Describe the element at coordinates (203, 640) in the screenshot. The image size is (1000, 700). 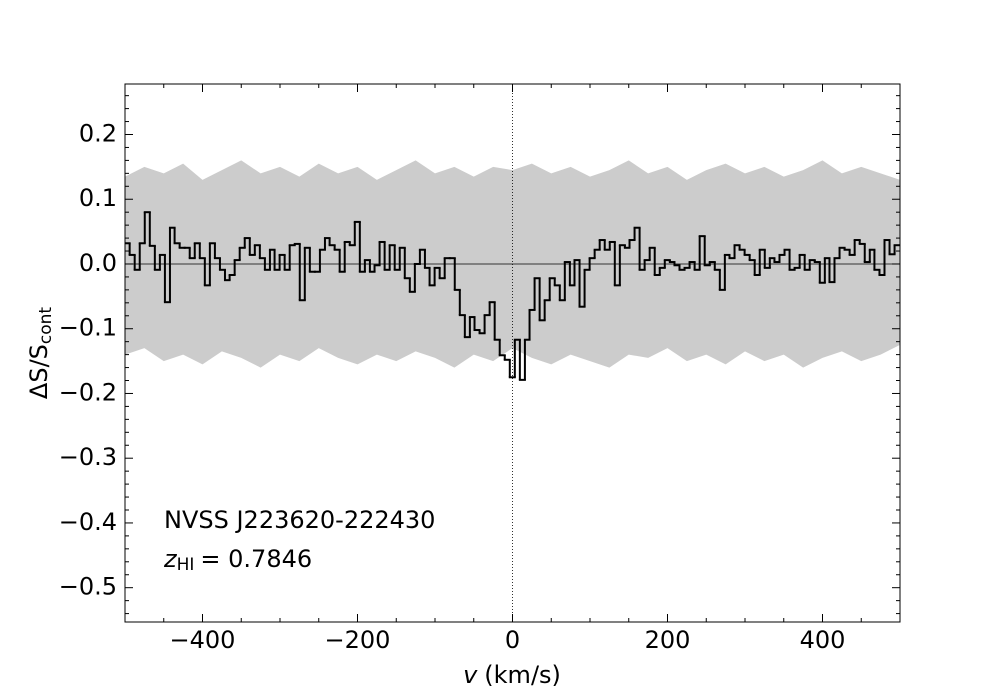
I see `x-tick-label: −400` at that location.